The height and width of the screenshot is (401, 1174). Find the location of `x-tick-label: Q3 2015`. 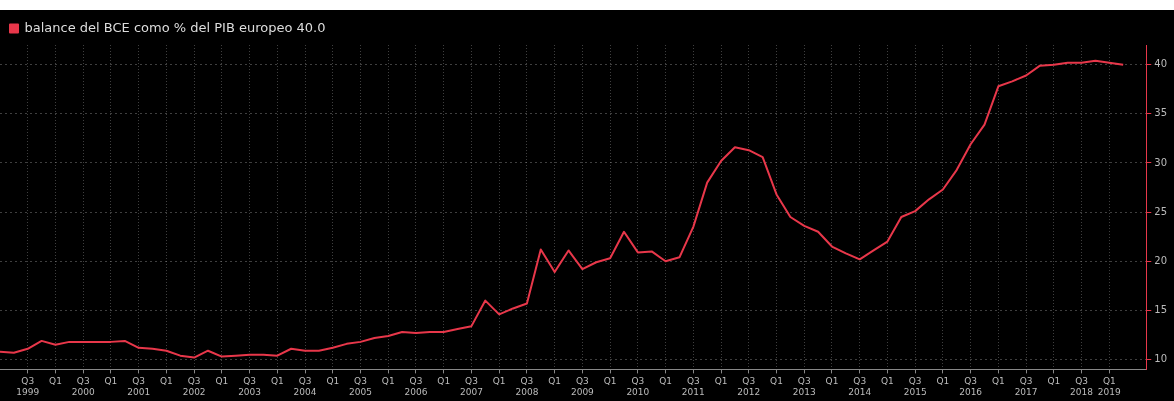

x-tick-label: Q3 2015 is located at coordinates (915, 386).